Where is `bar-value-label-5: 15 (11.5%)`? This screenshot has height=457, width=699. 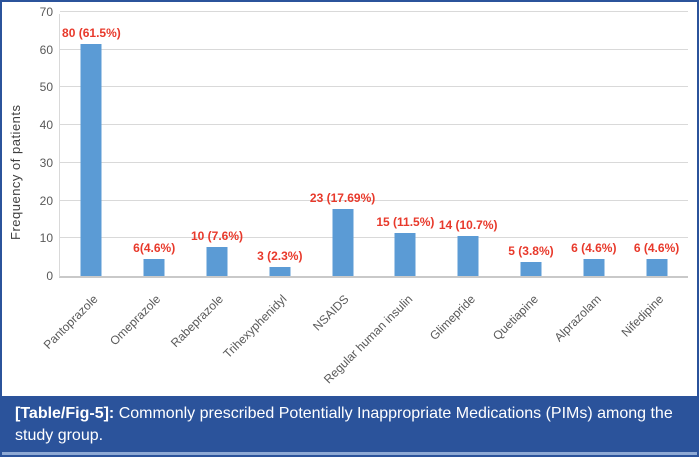 bar-value-label-5: 15 (11.5%) is located at coordinates (405, 221).